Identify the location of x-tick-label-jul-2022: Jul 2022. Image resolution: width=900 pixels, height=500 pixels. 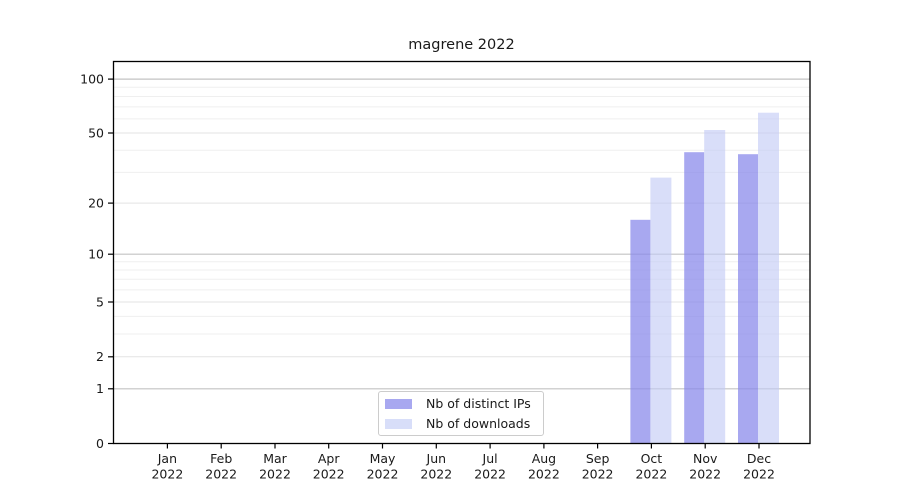
(490, 466).